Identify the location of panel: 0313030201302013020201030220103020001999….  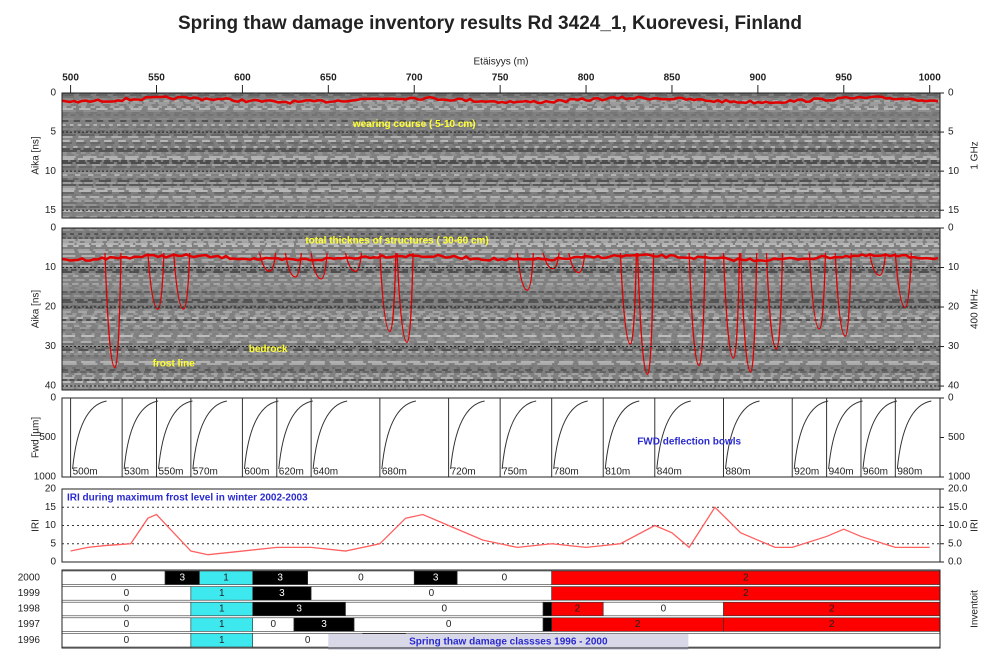
(499, 609).